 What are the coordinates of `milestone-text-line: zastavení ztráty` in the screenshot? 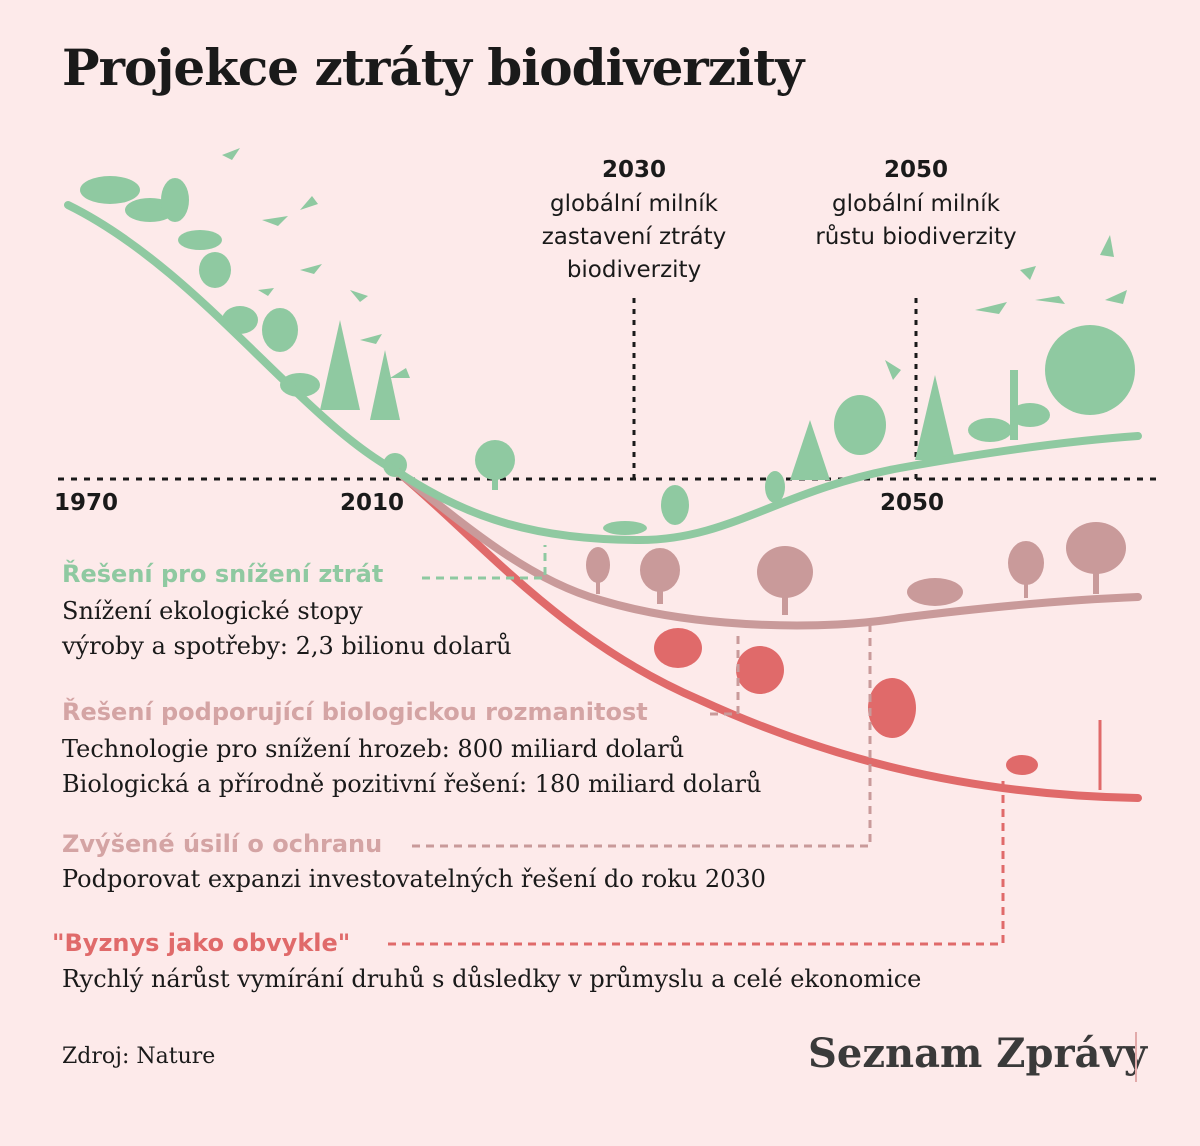 It's located at (634, 237).